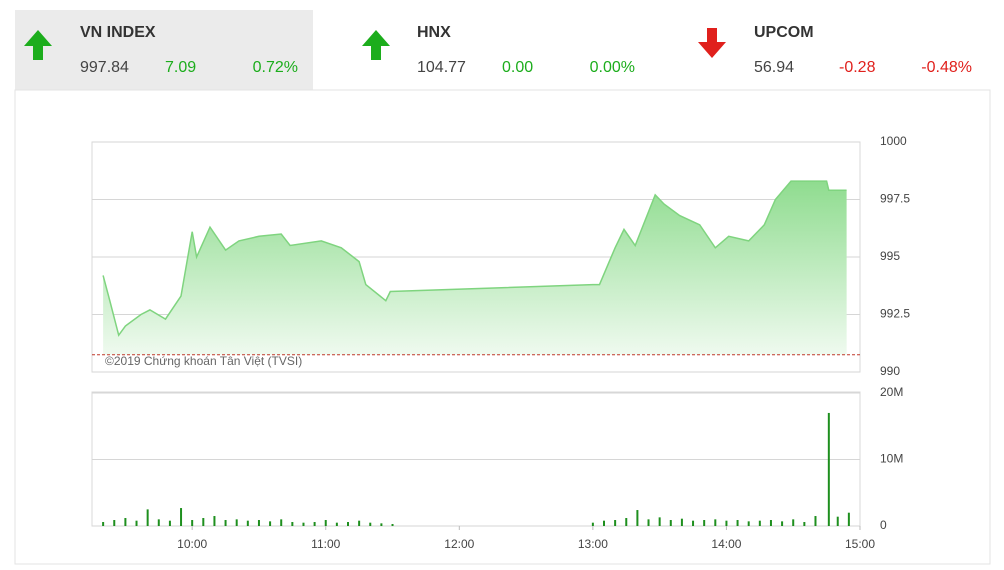 The height and width of the screenshot is (570, 1004). I want to click on index-change: 0.00, so click(517, 67).